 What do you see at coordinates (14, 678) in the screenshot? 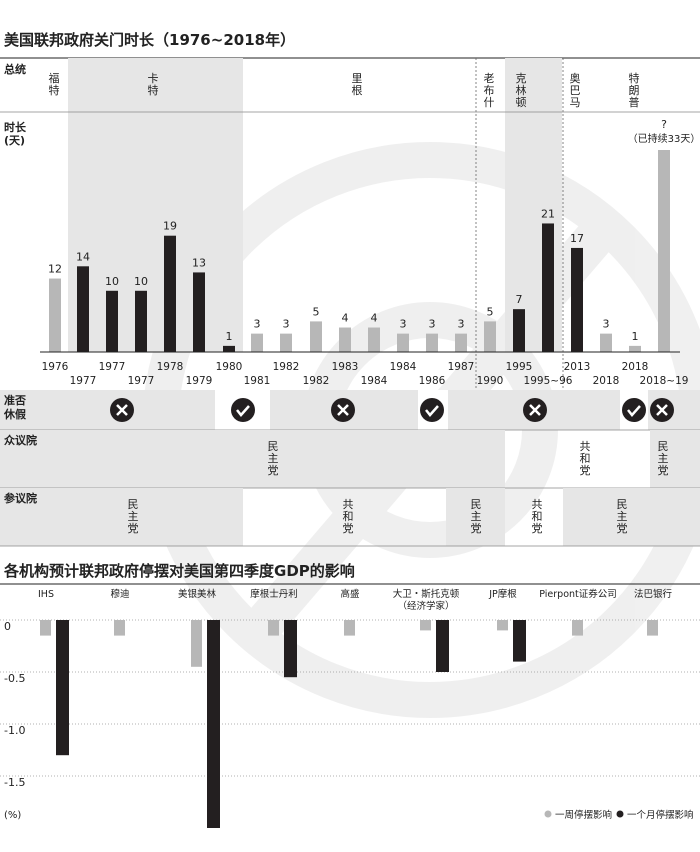
I see `y-tick-label: -0.5` at bounding box center [14, 678].